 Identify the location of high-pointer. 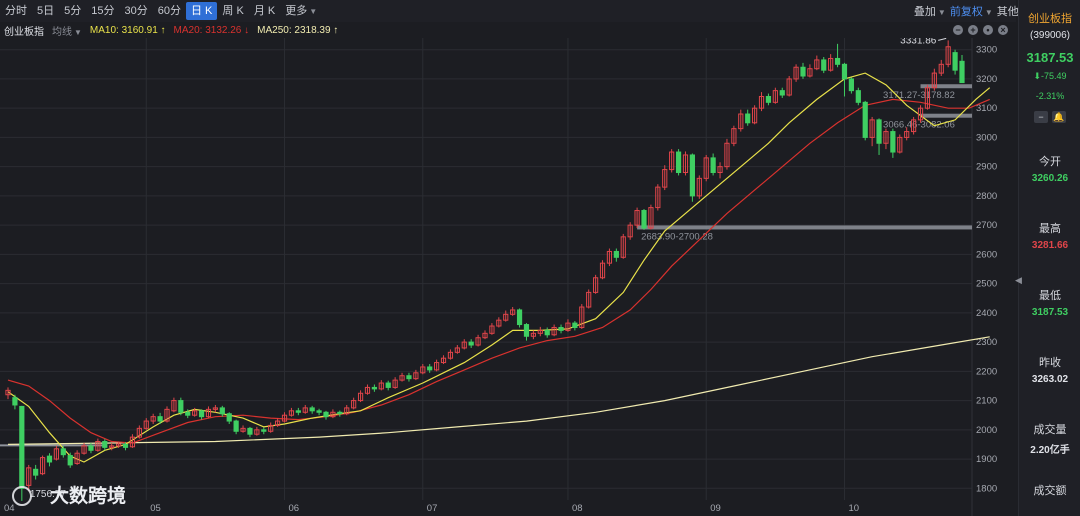
(942, 39).